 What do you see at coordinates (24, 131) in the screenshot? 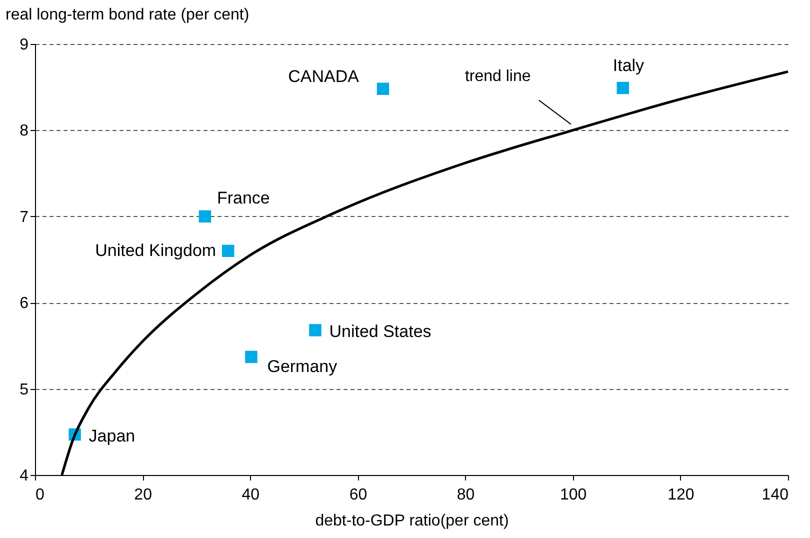
I see `y-tick-label: 8` at bounding box center [24, 131].